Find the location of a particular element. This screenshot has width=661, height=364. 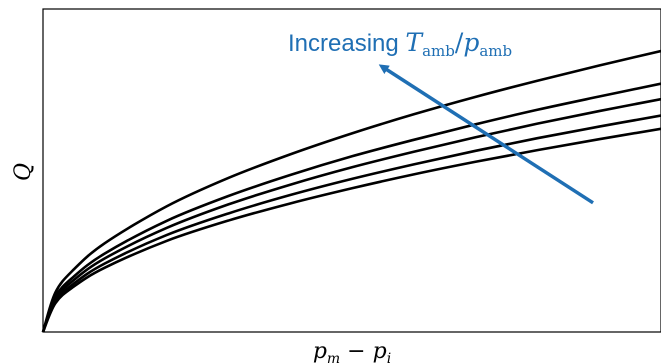

annotation-var2: p is located at coordinates (471, 42).